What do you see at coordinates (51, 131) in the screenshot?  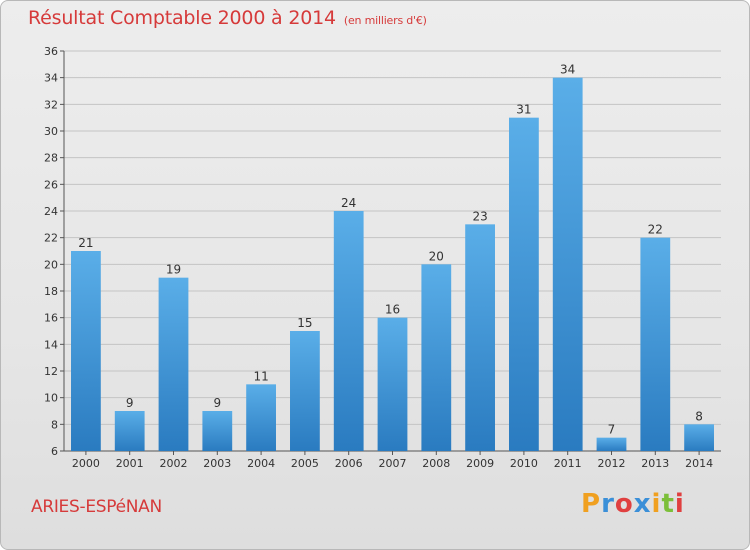 I see `y-tick-label: 30` at bounding box center [51, 131].